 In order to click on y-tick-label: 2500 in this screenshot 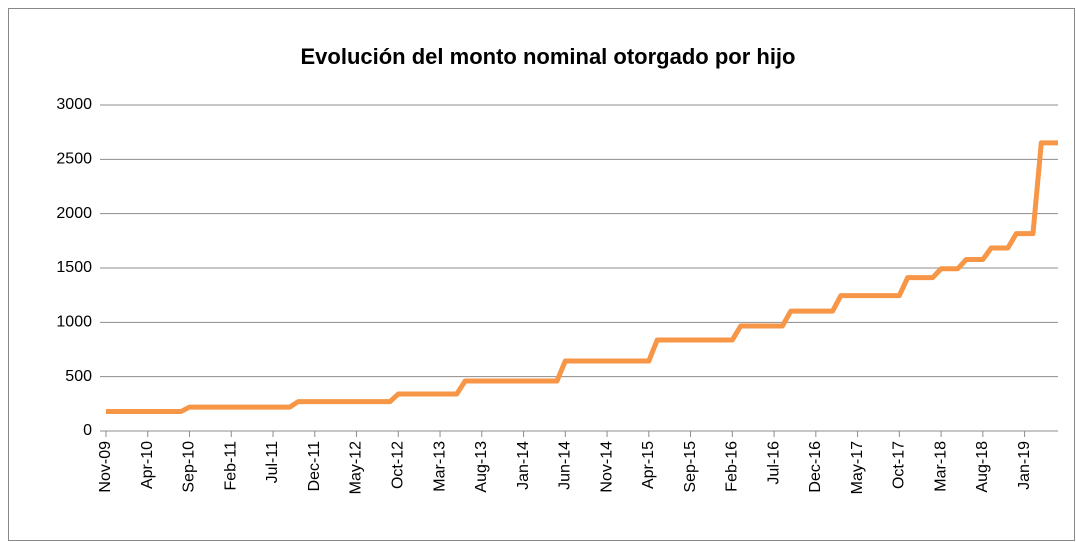, I will do `click(74, 159)`.